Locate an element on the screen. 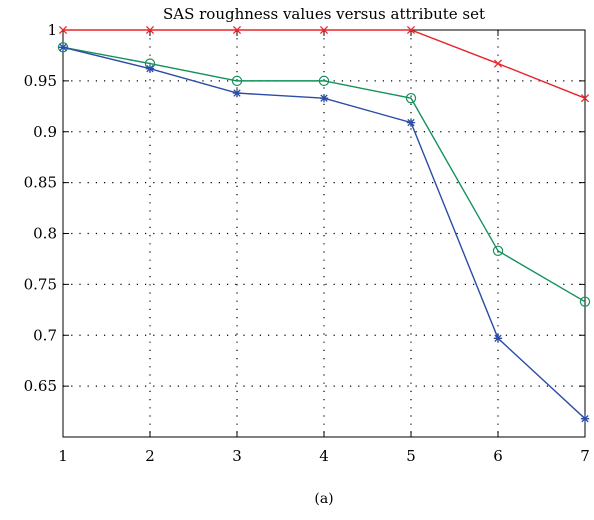 The width and height of the screenshot is (594, 520). x-tick-label: 5 is located at coordinates (411, 456).